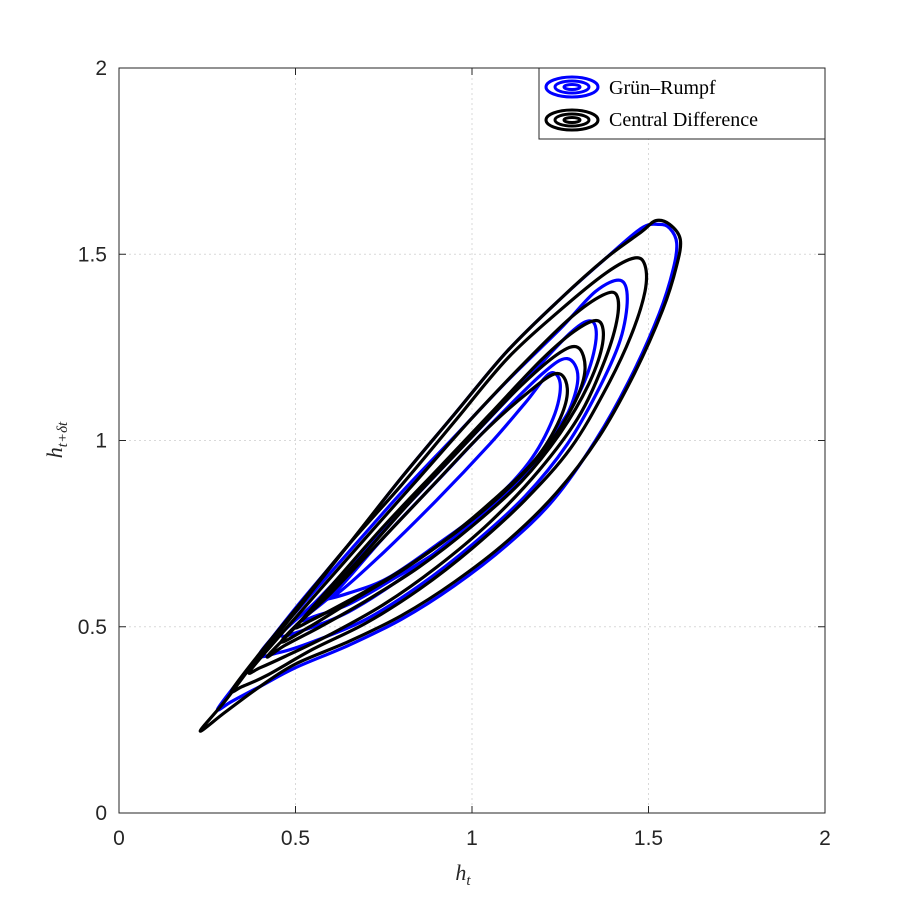  I want to click on legend: Grün–Rumpf Central Difference, so click(682, 103).